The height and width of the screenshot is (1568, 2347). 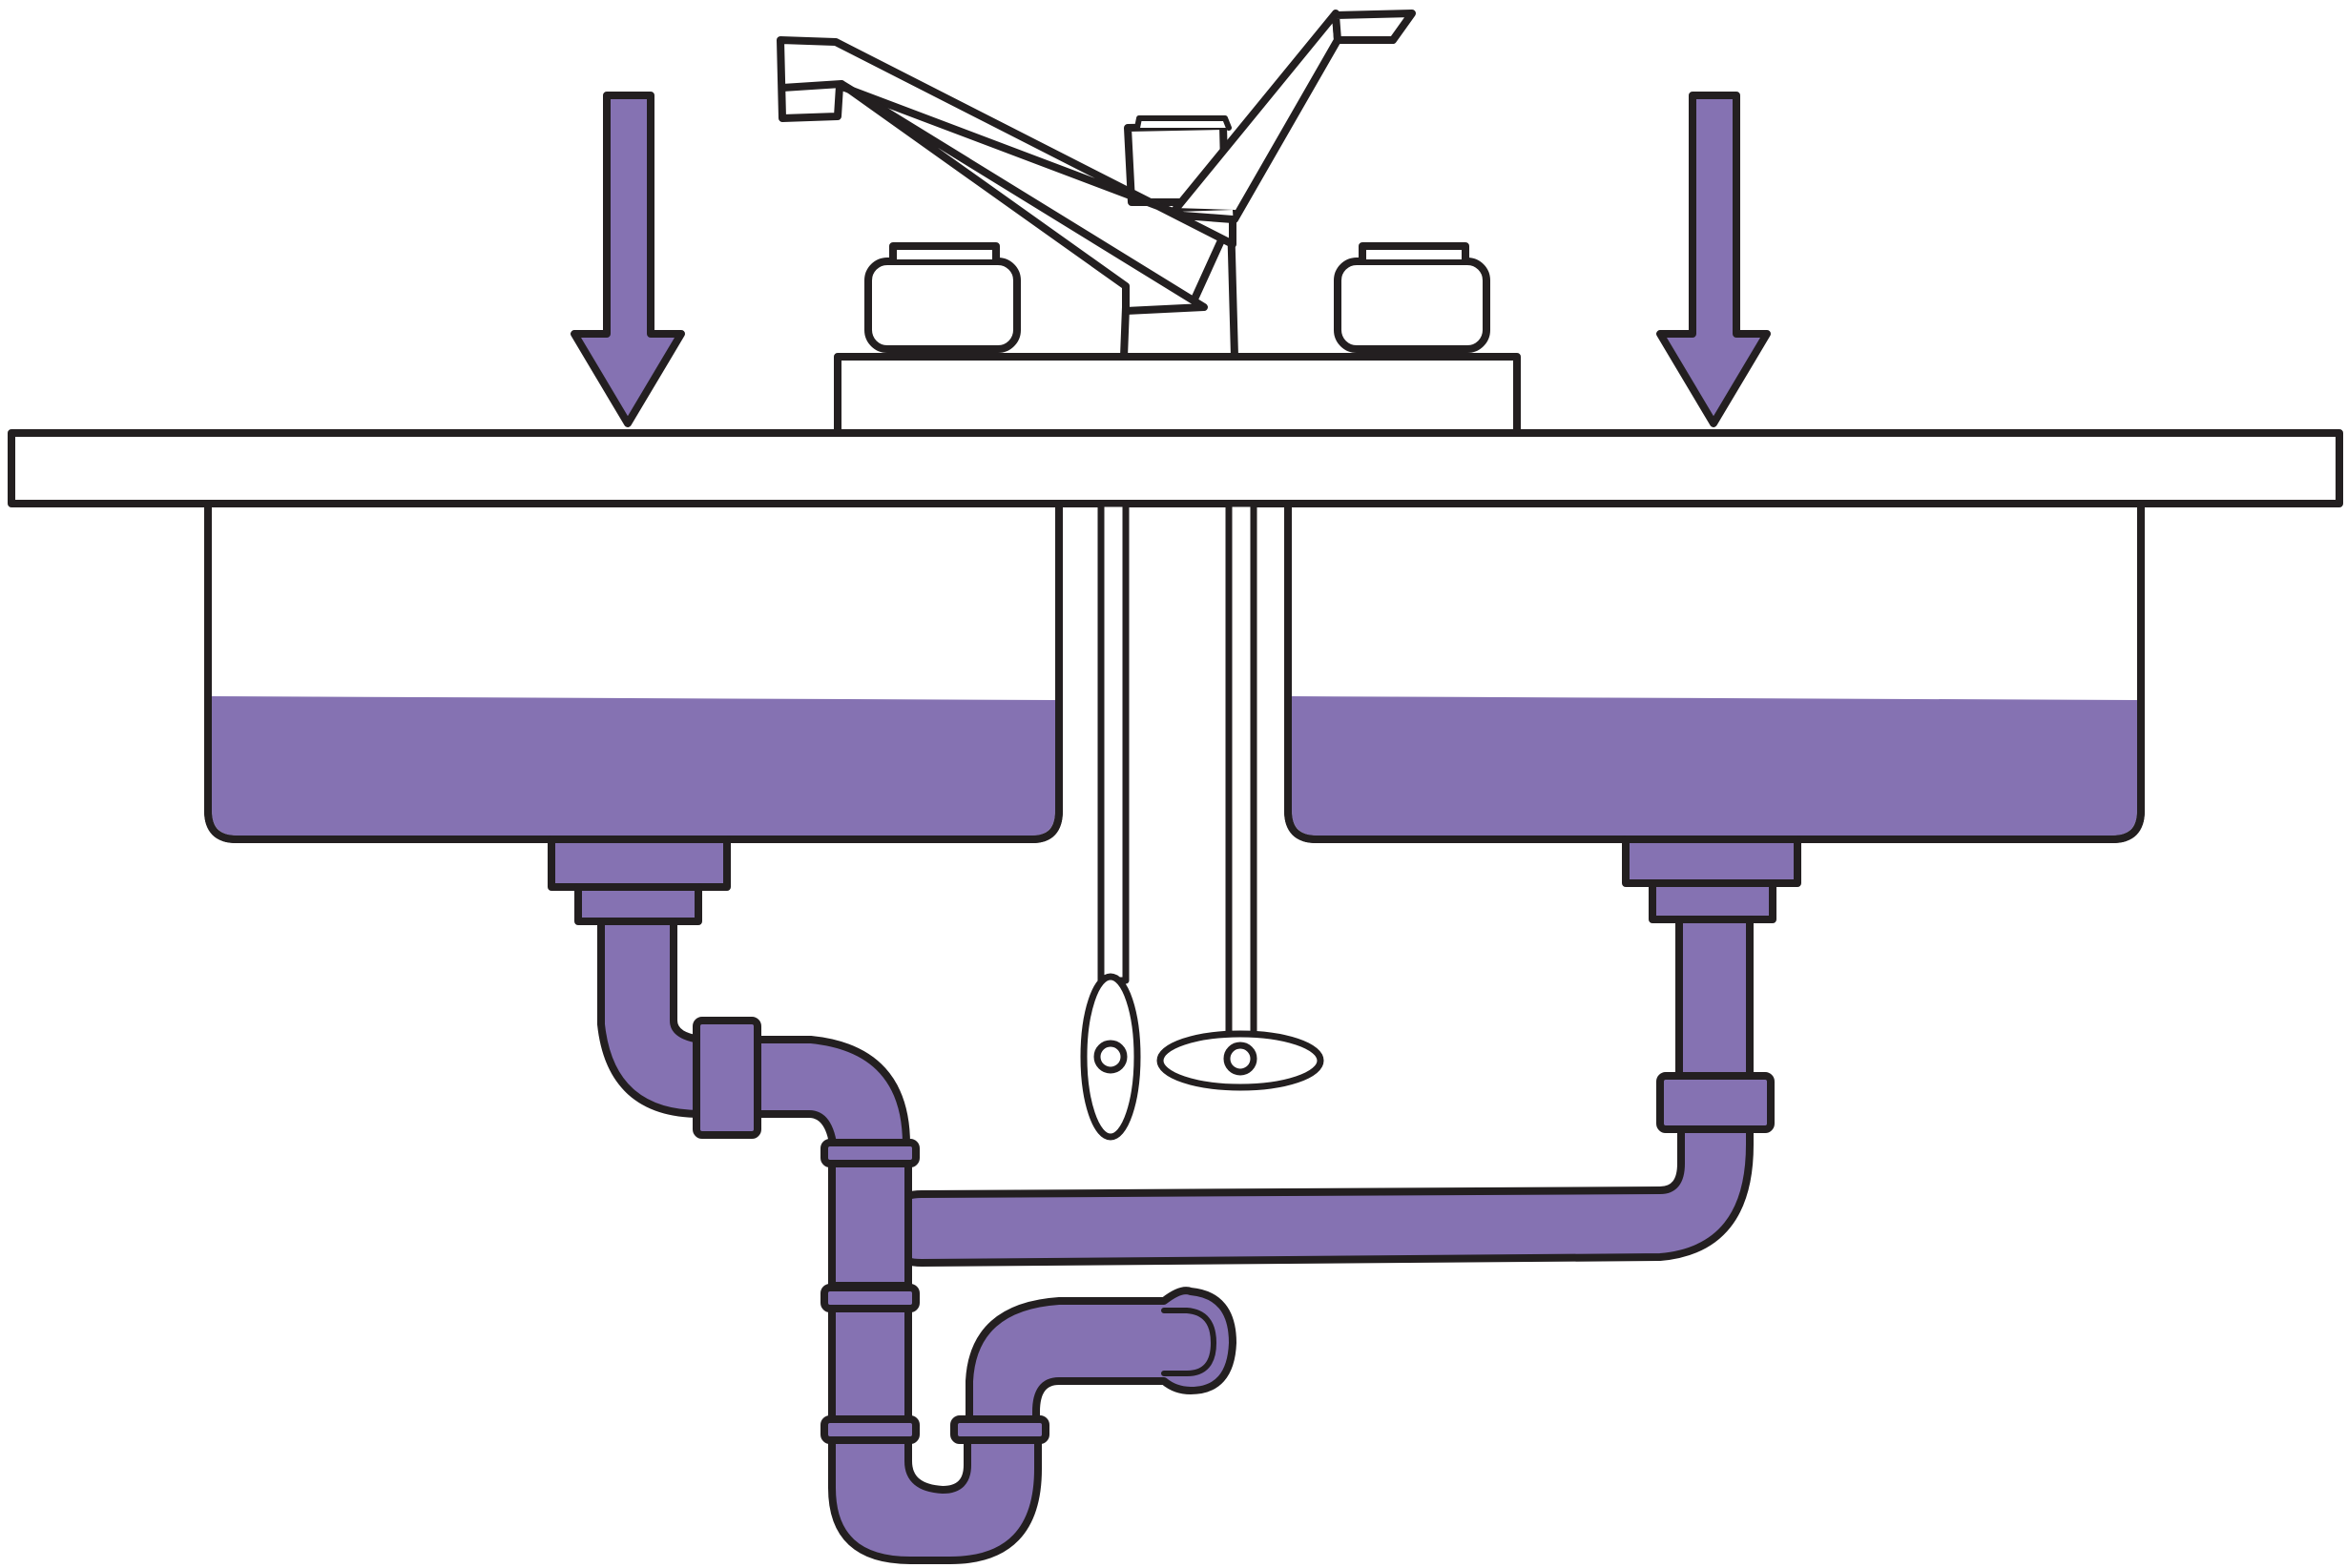 I want to click on right-handle, so click(x=1412, y=297).